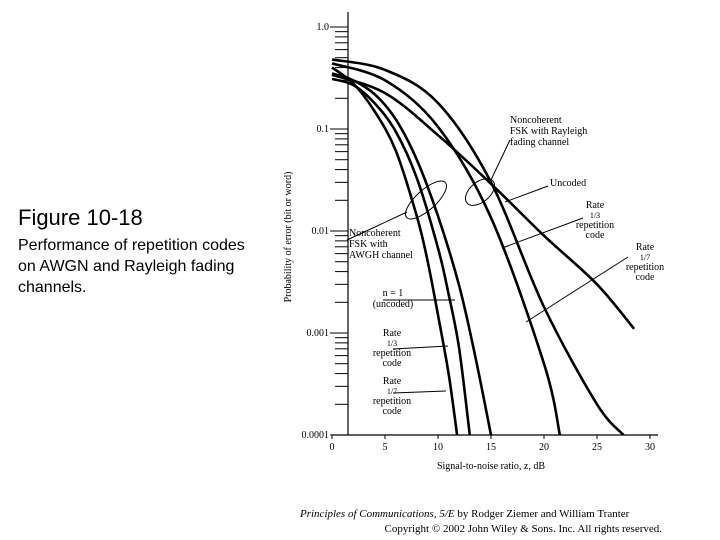 The image size is (720, 540). What do you see at coordinates (321, 231) in the screenshot?
I see `y-tick-label: 0.01` at bounding box center [321, 231].